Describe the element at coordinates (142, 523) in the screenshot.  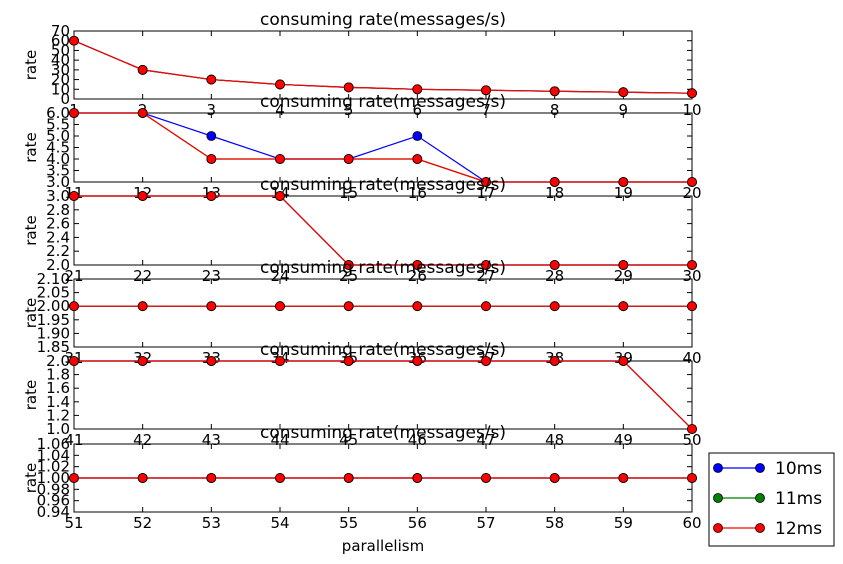
I see `x-tick-label: 52` at that location.